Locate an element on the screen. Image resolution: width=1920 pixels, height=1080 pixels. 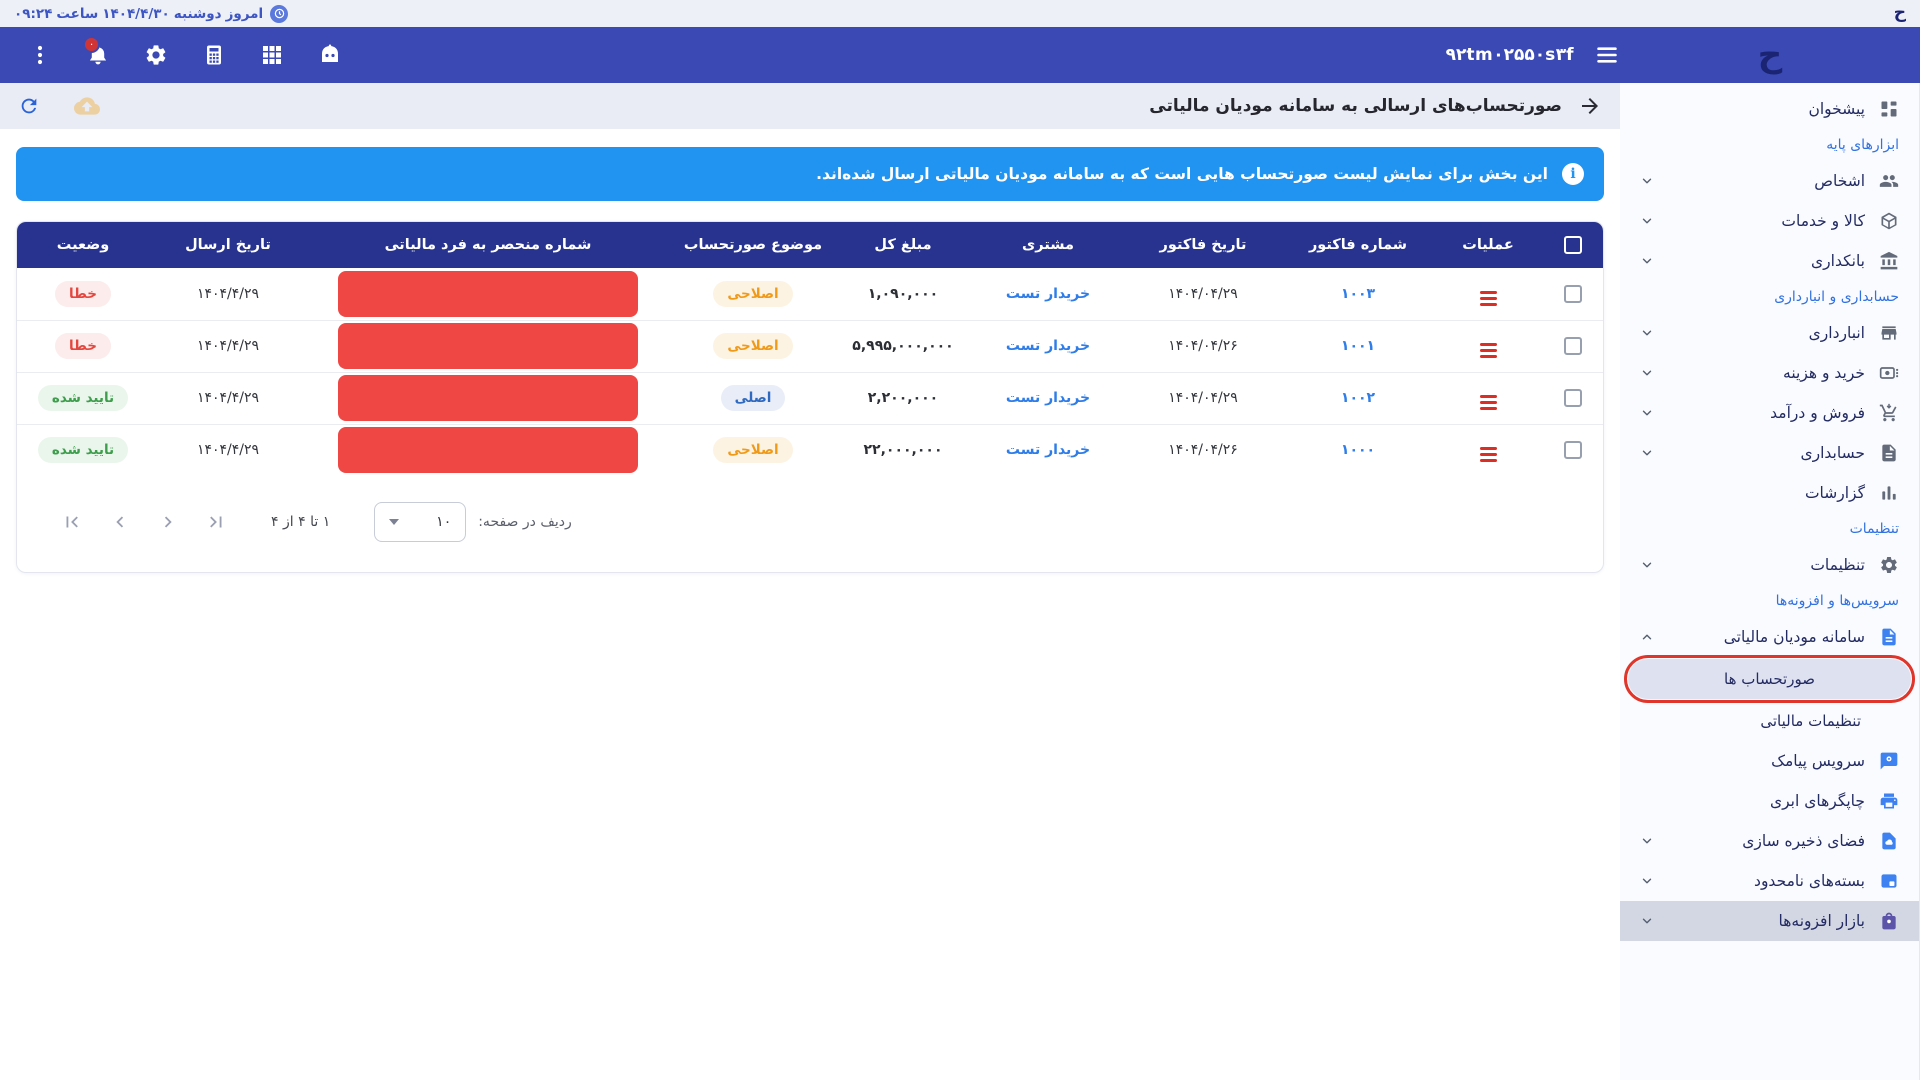
sidebar-item-addons-market: بازار افزونه‌ها is located at coordinates (1769, 921).